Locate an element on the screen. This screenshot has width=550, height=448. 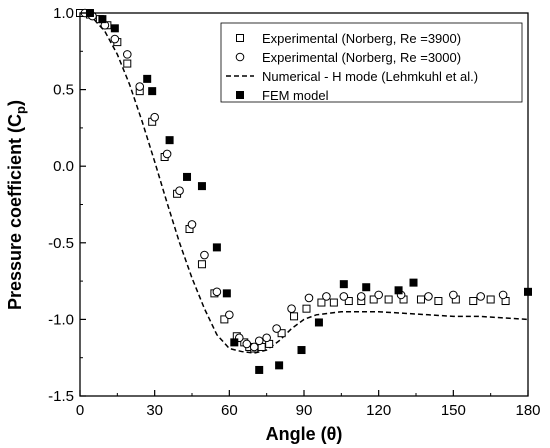
legend-label: FEM model is located at coordinates (295, 95).